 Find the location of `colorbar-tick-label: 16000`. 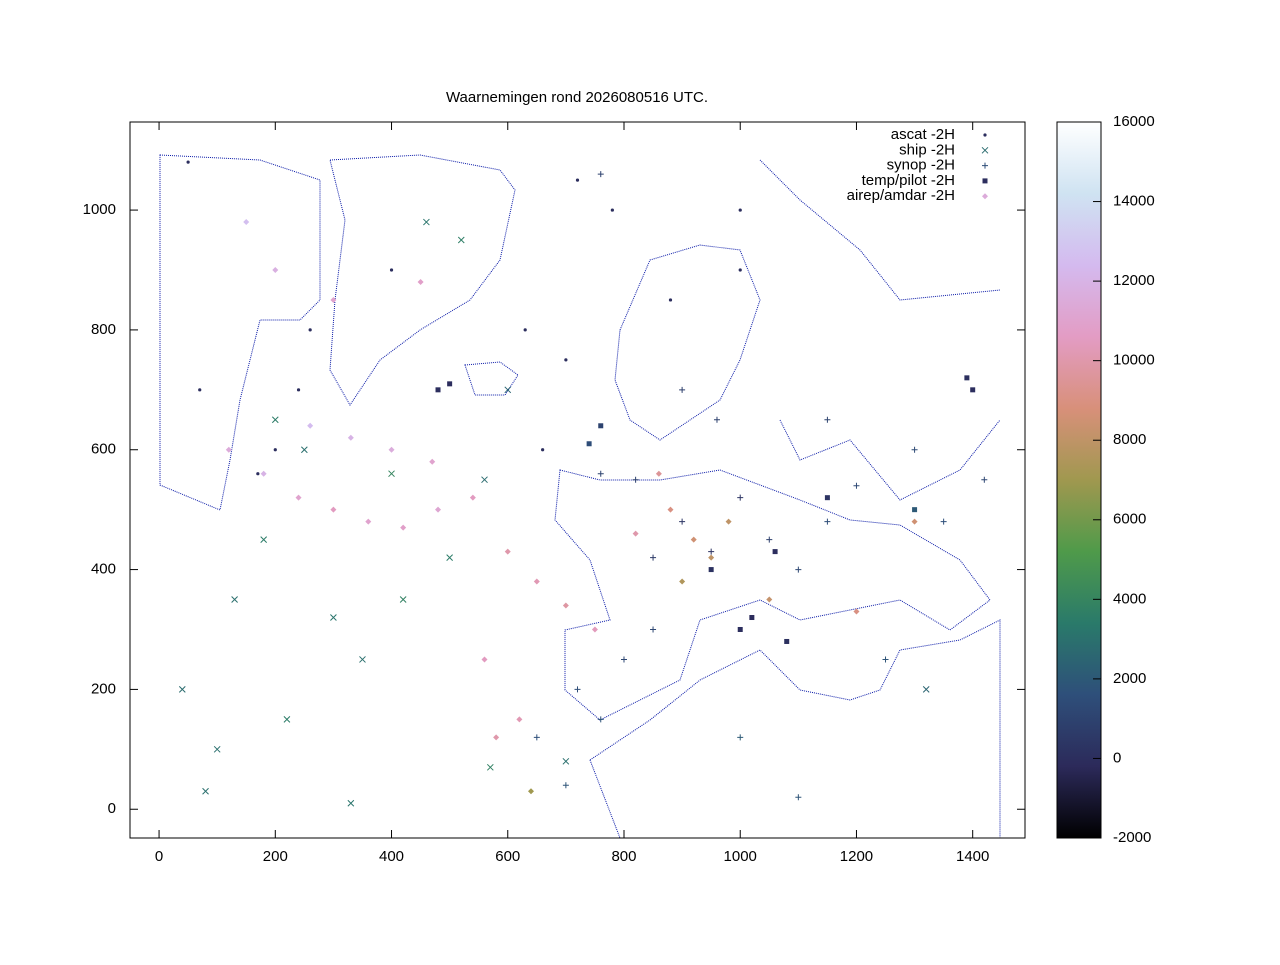

colorbar-tick-label: 16000 is located at coordinates (1134, 121).